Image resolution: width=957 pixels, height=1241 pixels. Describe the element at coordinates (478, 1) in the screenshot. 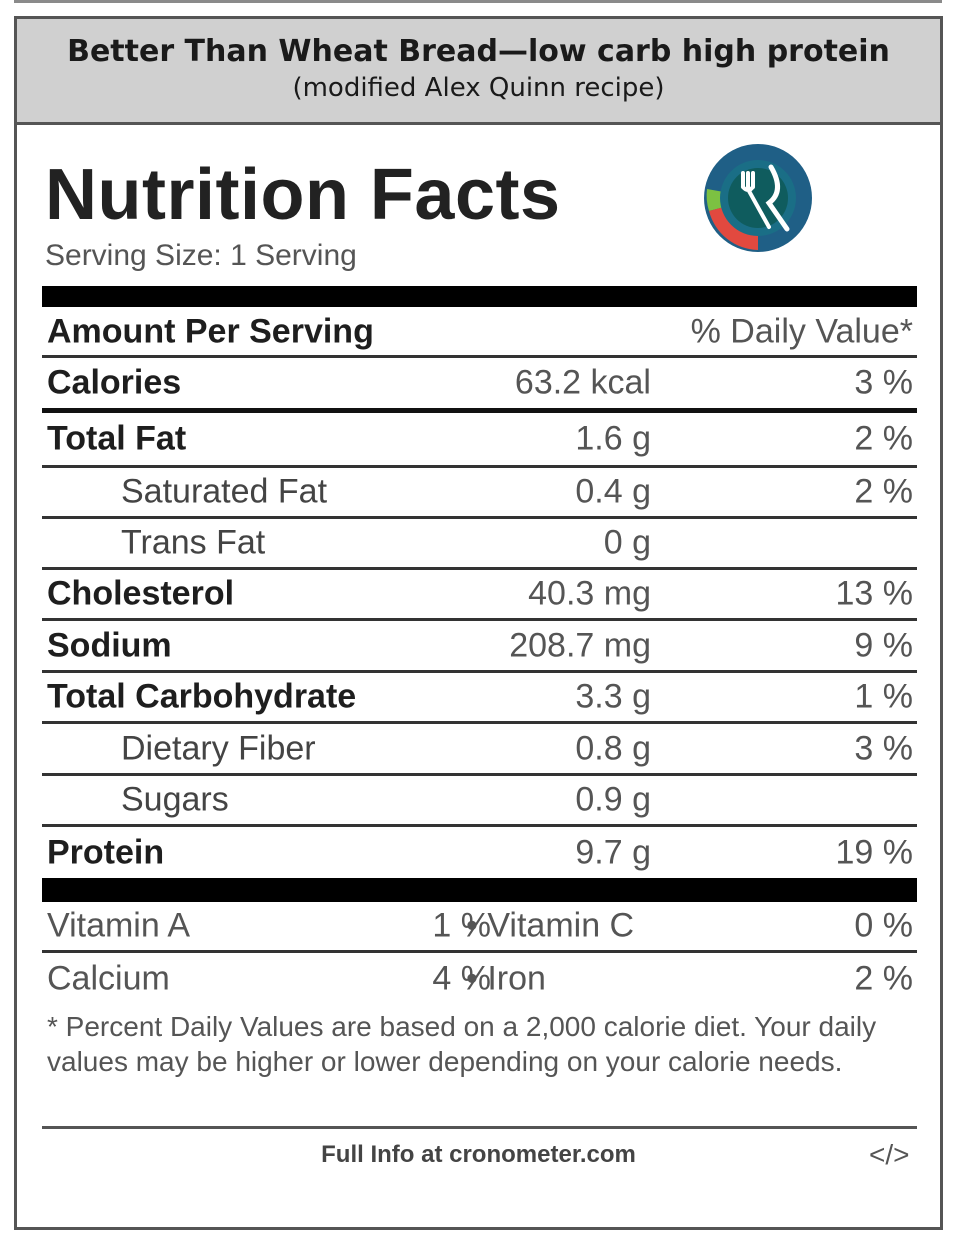

I see `top-rule` at that location.